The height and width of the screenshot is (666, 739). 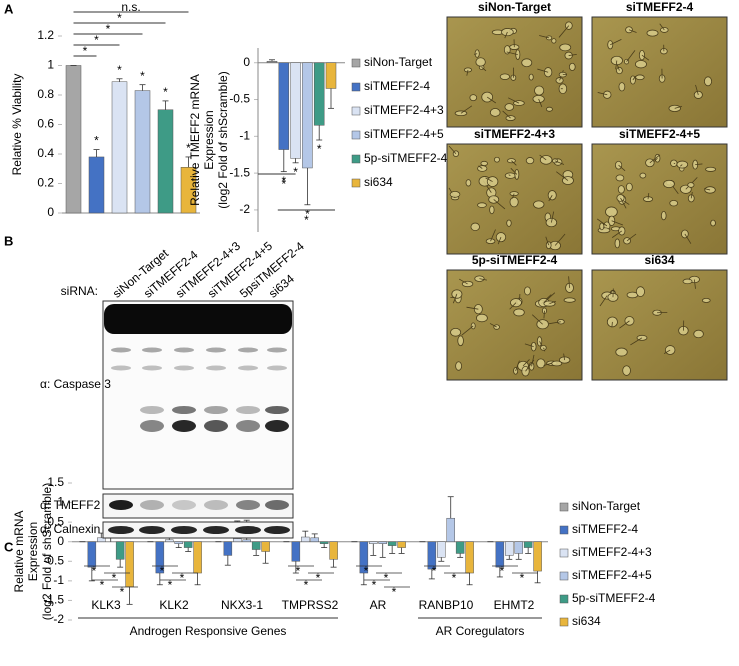 I want to click on panel-label: A, so click(x=9, y=8).